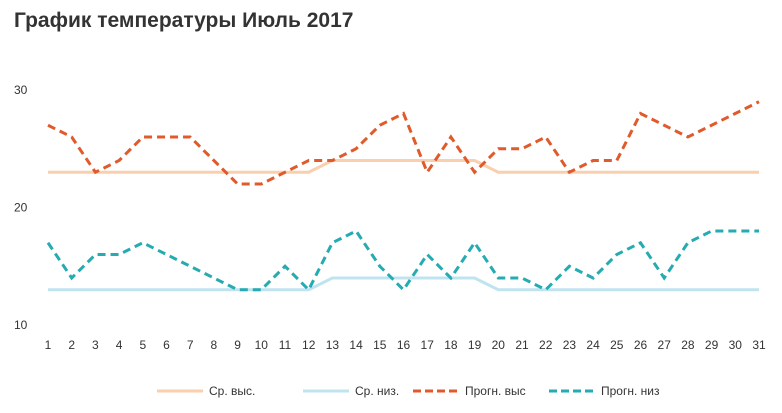 The width and height of the screenshot is (782, 413). What do you see at coordinates (522, 345) in the screenshot?
I see `x-tick-label: 21` at bounding box center [522, 345].